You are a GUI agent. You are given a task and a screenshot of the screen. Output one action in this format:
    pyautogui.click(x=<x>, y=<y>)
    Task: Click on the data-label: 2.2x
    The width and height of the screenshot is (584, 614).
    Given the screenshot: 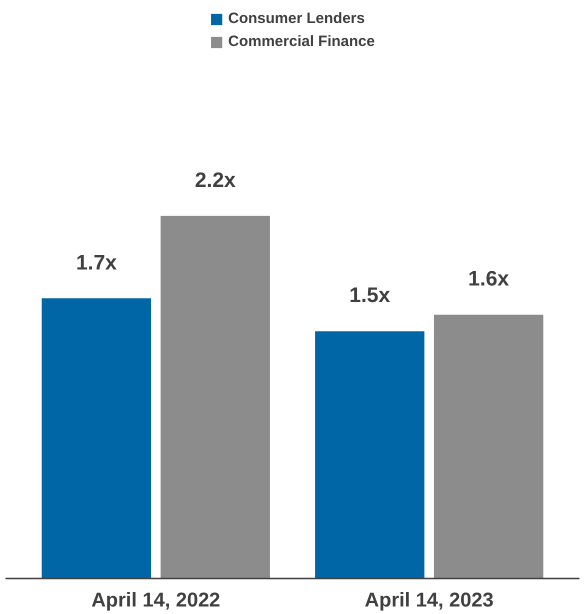 What is the action you would take?
    pyautogui.click(x=215, y=180)
    